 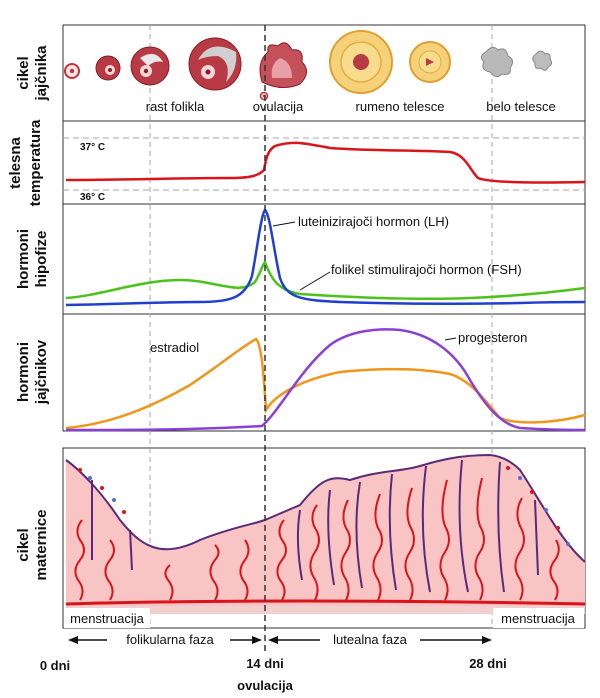 I want to click on menstrual-debris, so click(x=324, y=506).